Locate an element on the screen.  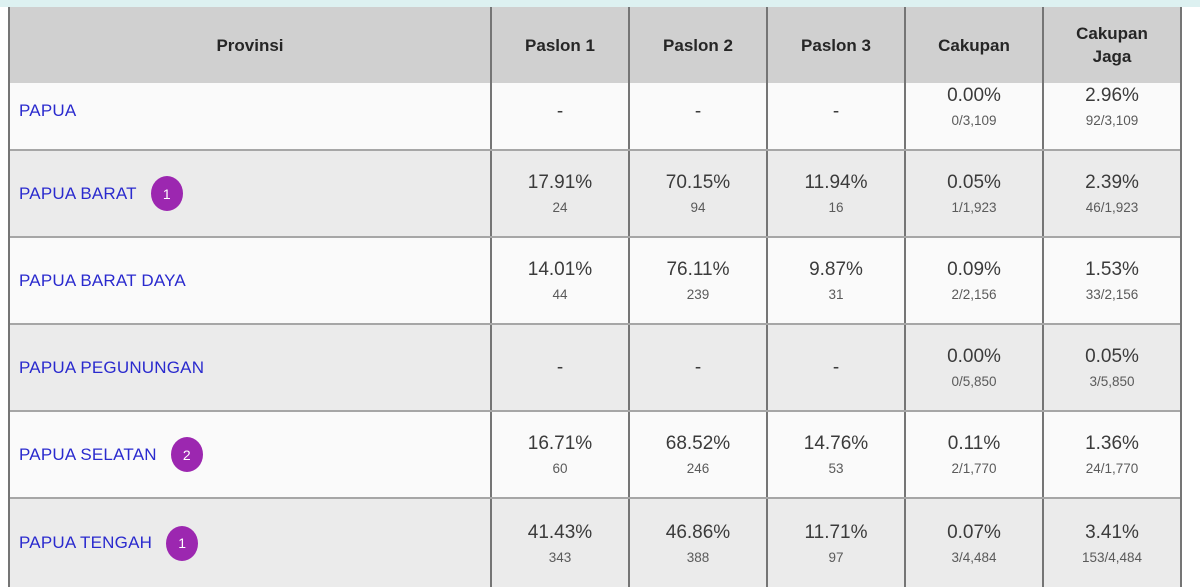
cell-value: 14.01% is located at coordinates (560, 269).